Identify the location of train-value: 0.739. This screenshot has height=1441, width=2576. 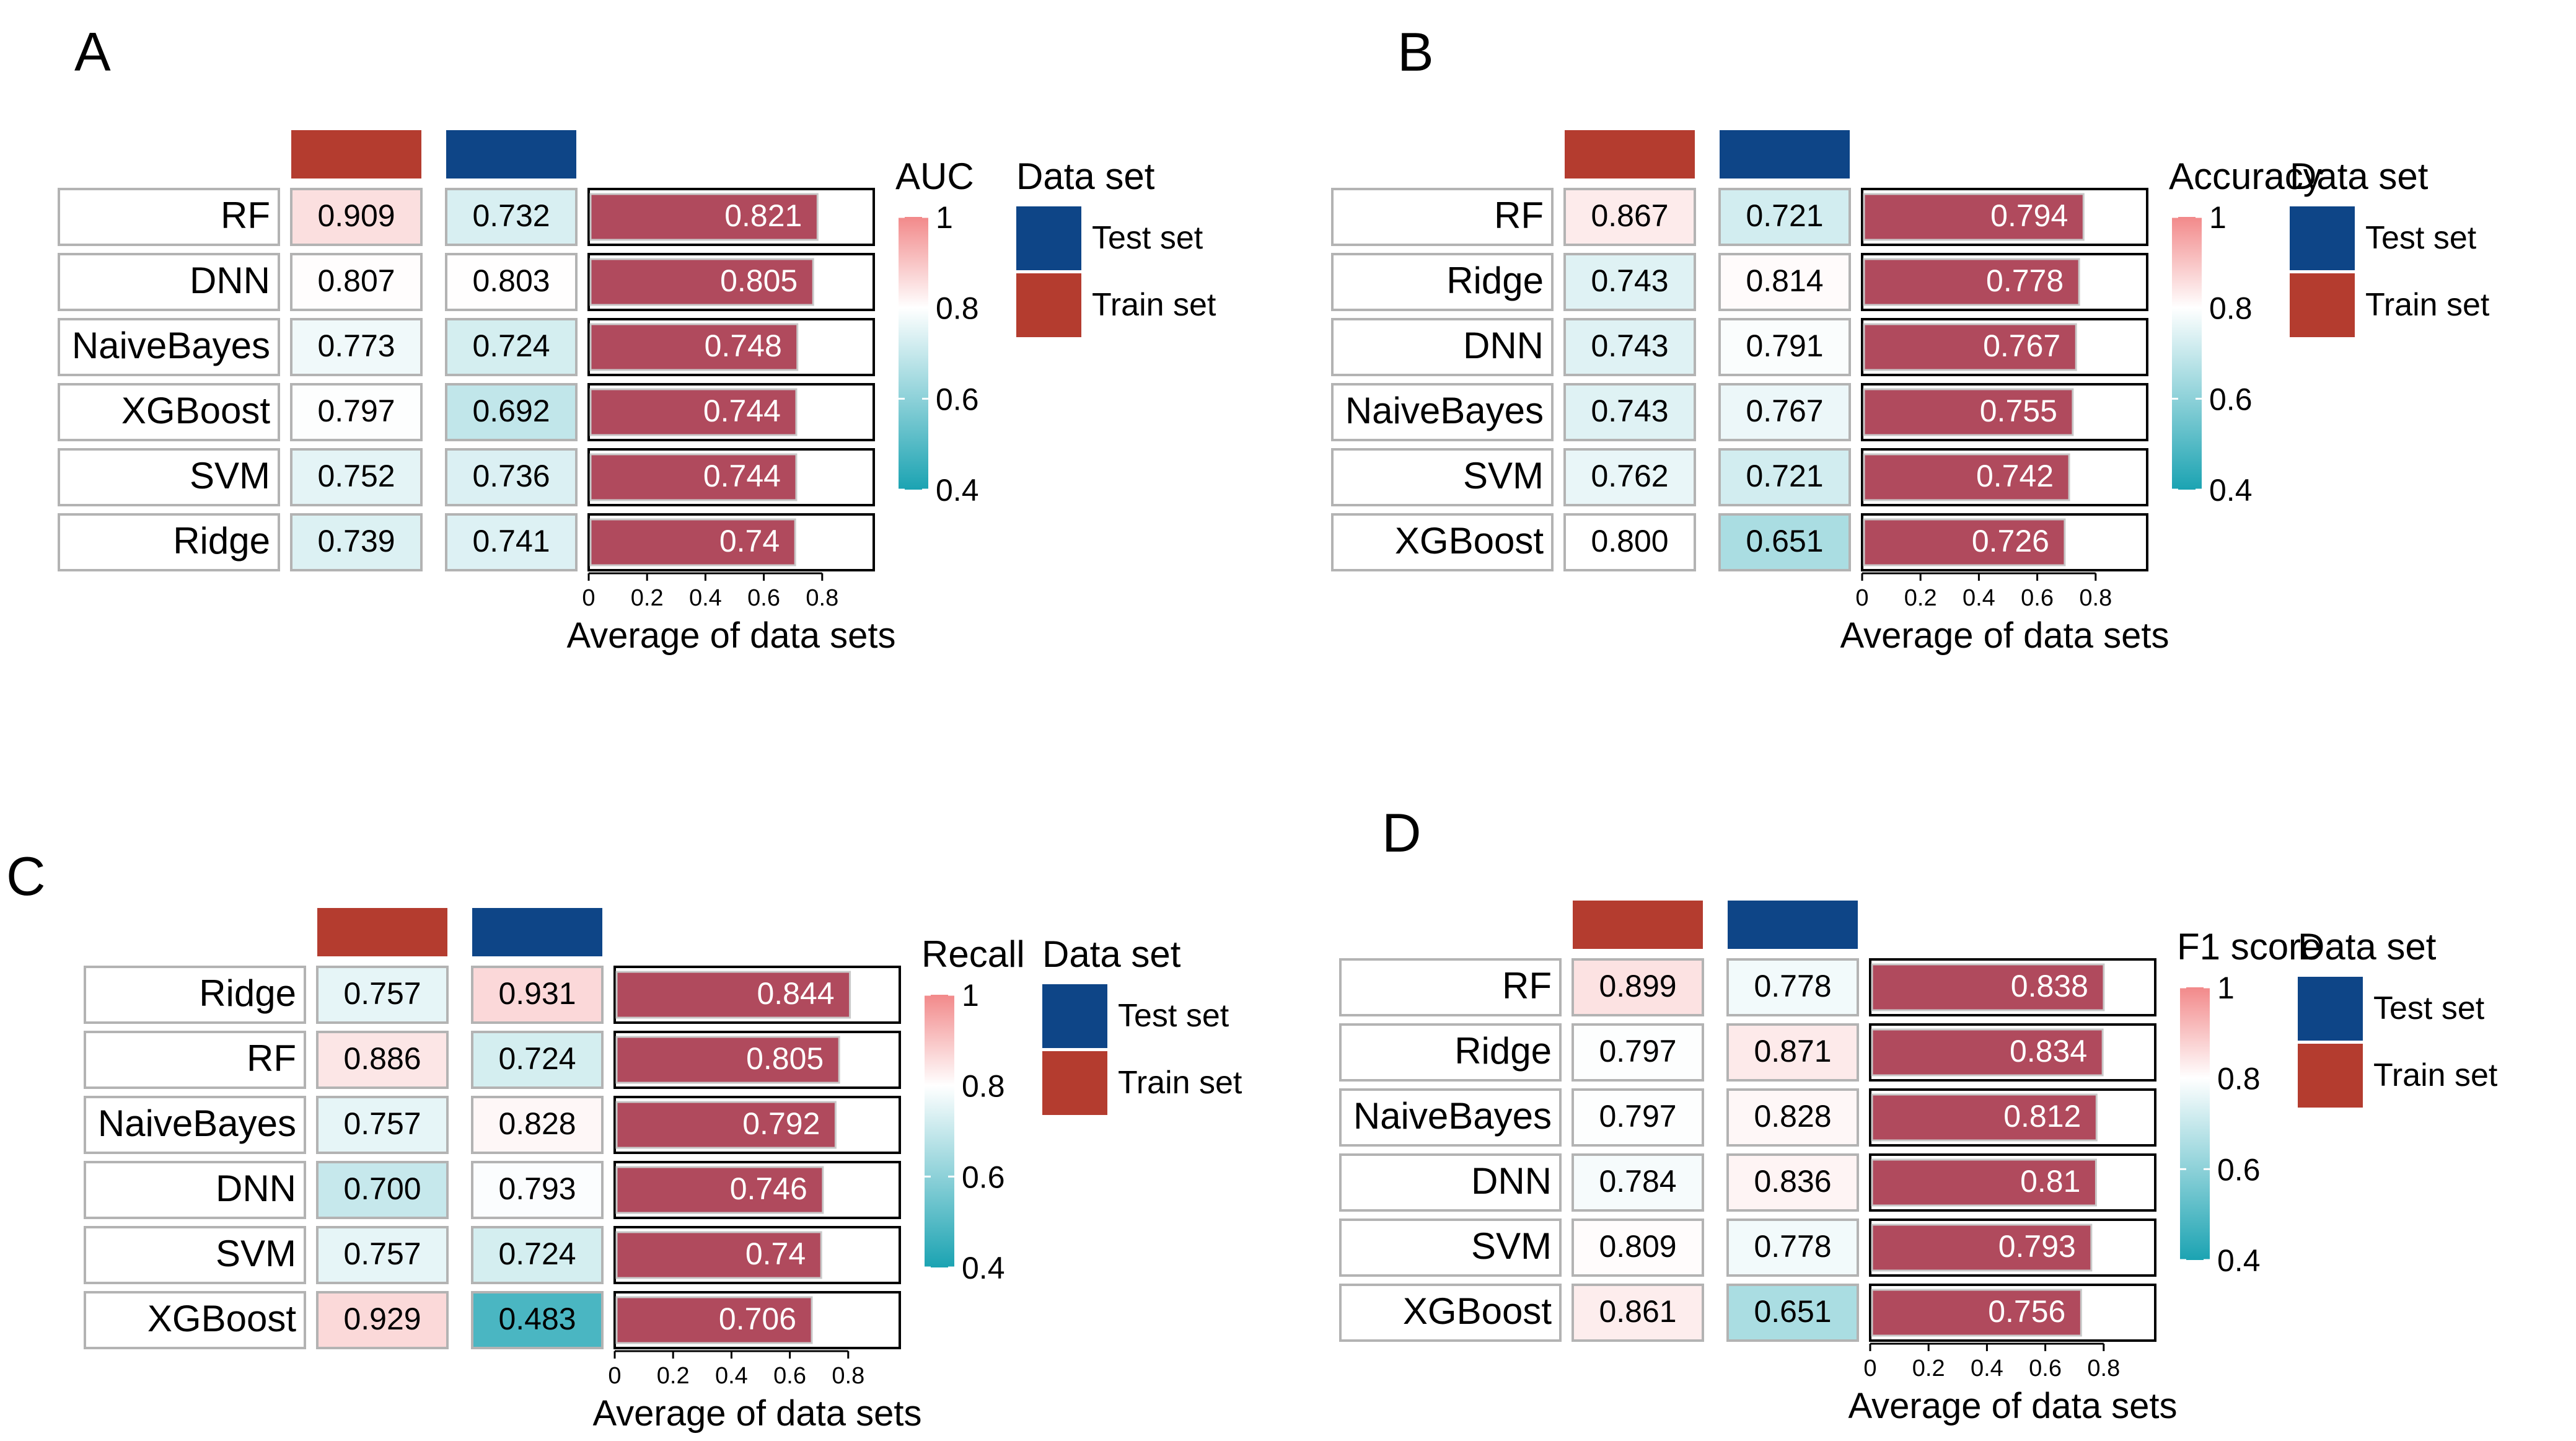
(356, 541).